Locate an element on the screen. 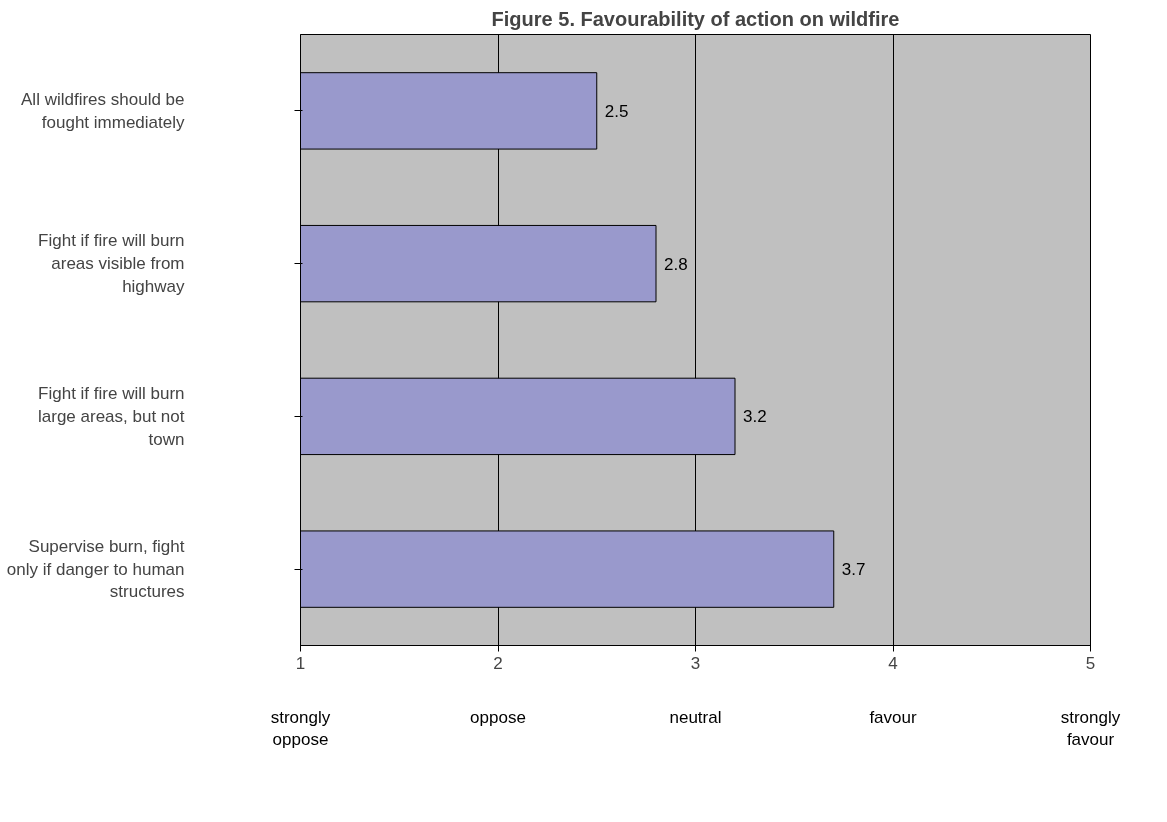  data-label: 2.5 is located at coordinates (616, 111).